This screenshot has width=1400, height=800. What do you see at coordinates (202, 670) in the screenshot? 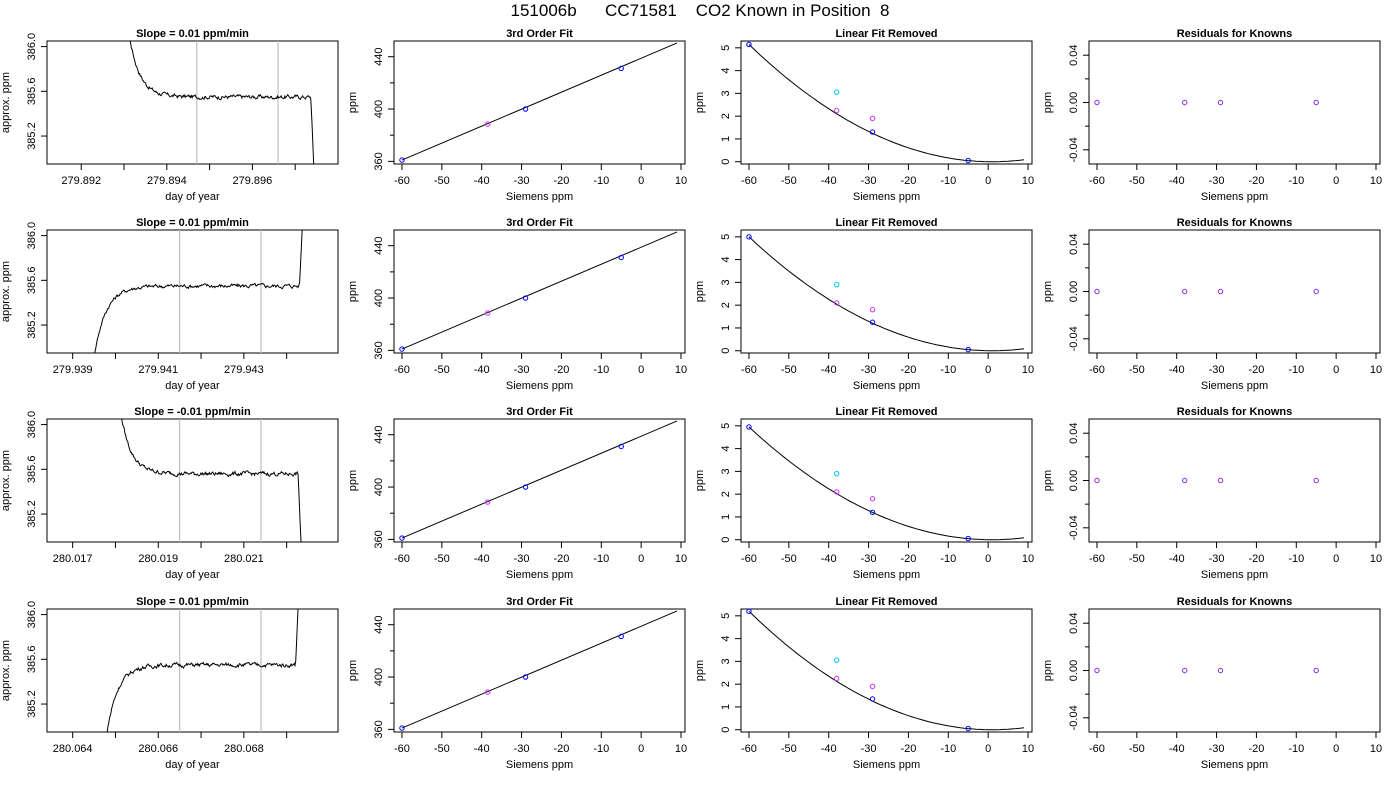
I see `row4-timeseries-series-line` at bounding box center [202, 670].